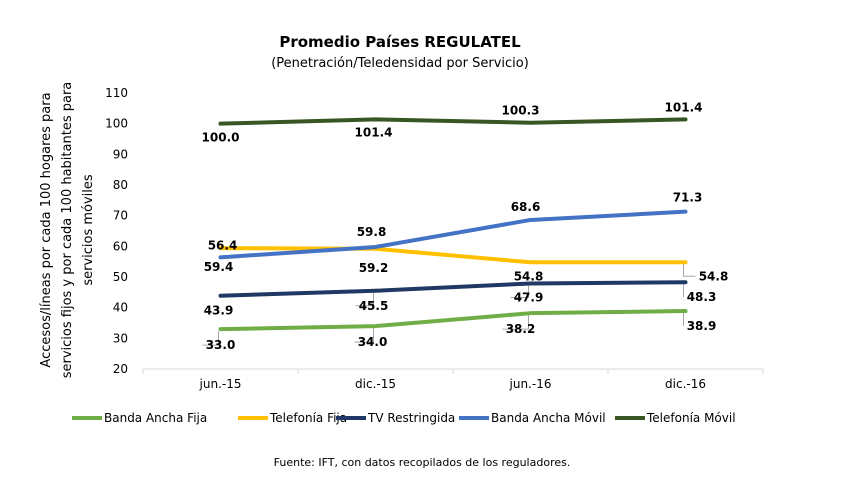 The image size is (851, 487). I want to click on y-tick-label: 90, so click(120, 154).